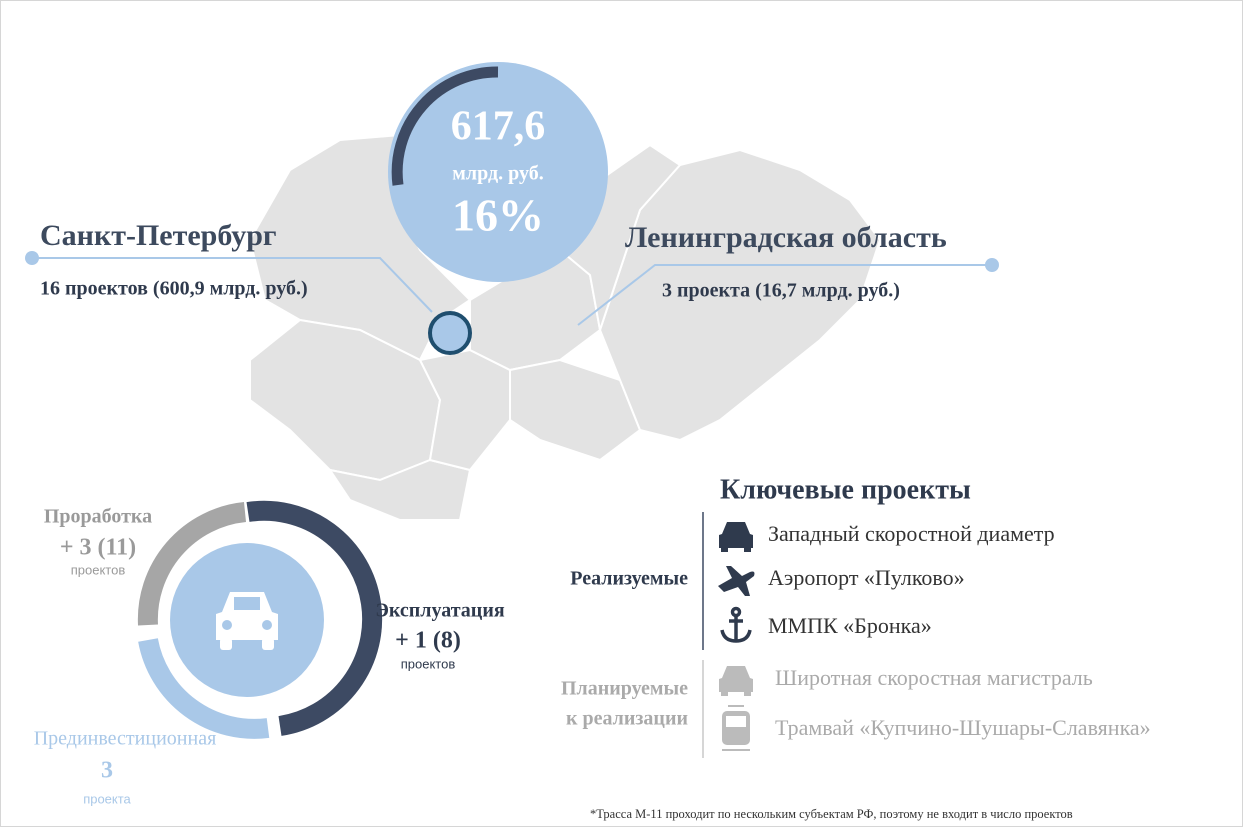  Describe the element at coordinates (98, 517) in the screenshot. I see `stage-name: Проработка` at that location.